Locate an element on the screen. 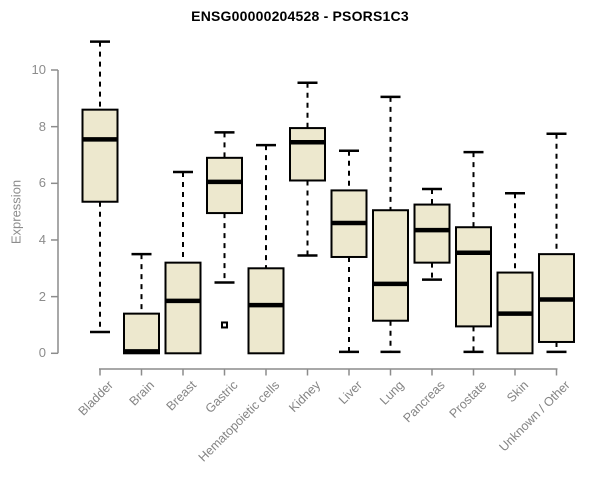 The width and height of the screenshot is (600, 500). box-prostate is located at coordinates (473, 277).